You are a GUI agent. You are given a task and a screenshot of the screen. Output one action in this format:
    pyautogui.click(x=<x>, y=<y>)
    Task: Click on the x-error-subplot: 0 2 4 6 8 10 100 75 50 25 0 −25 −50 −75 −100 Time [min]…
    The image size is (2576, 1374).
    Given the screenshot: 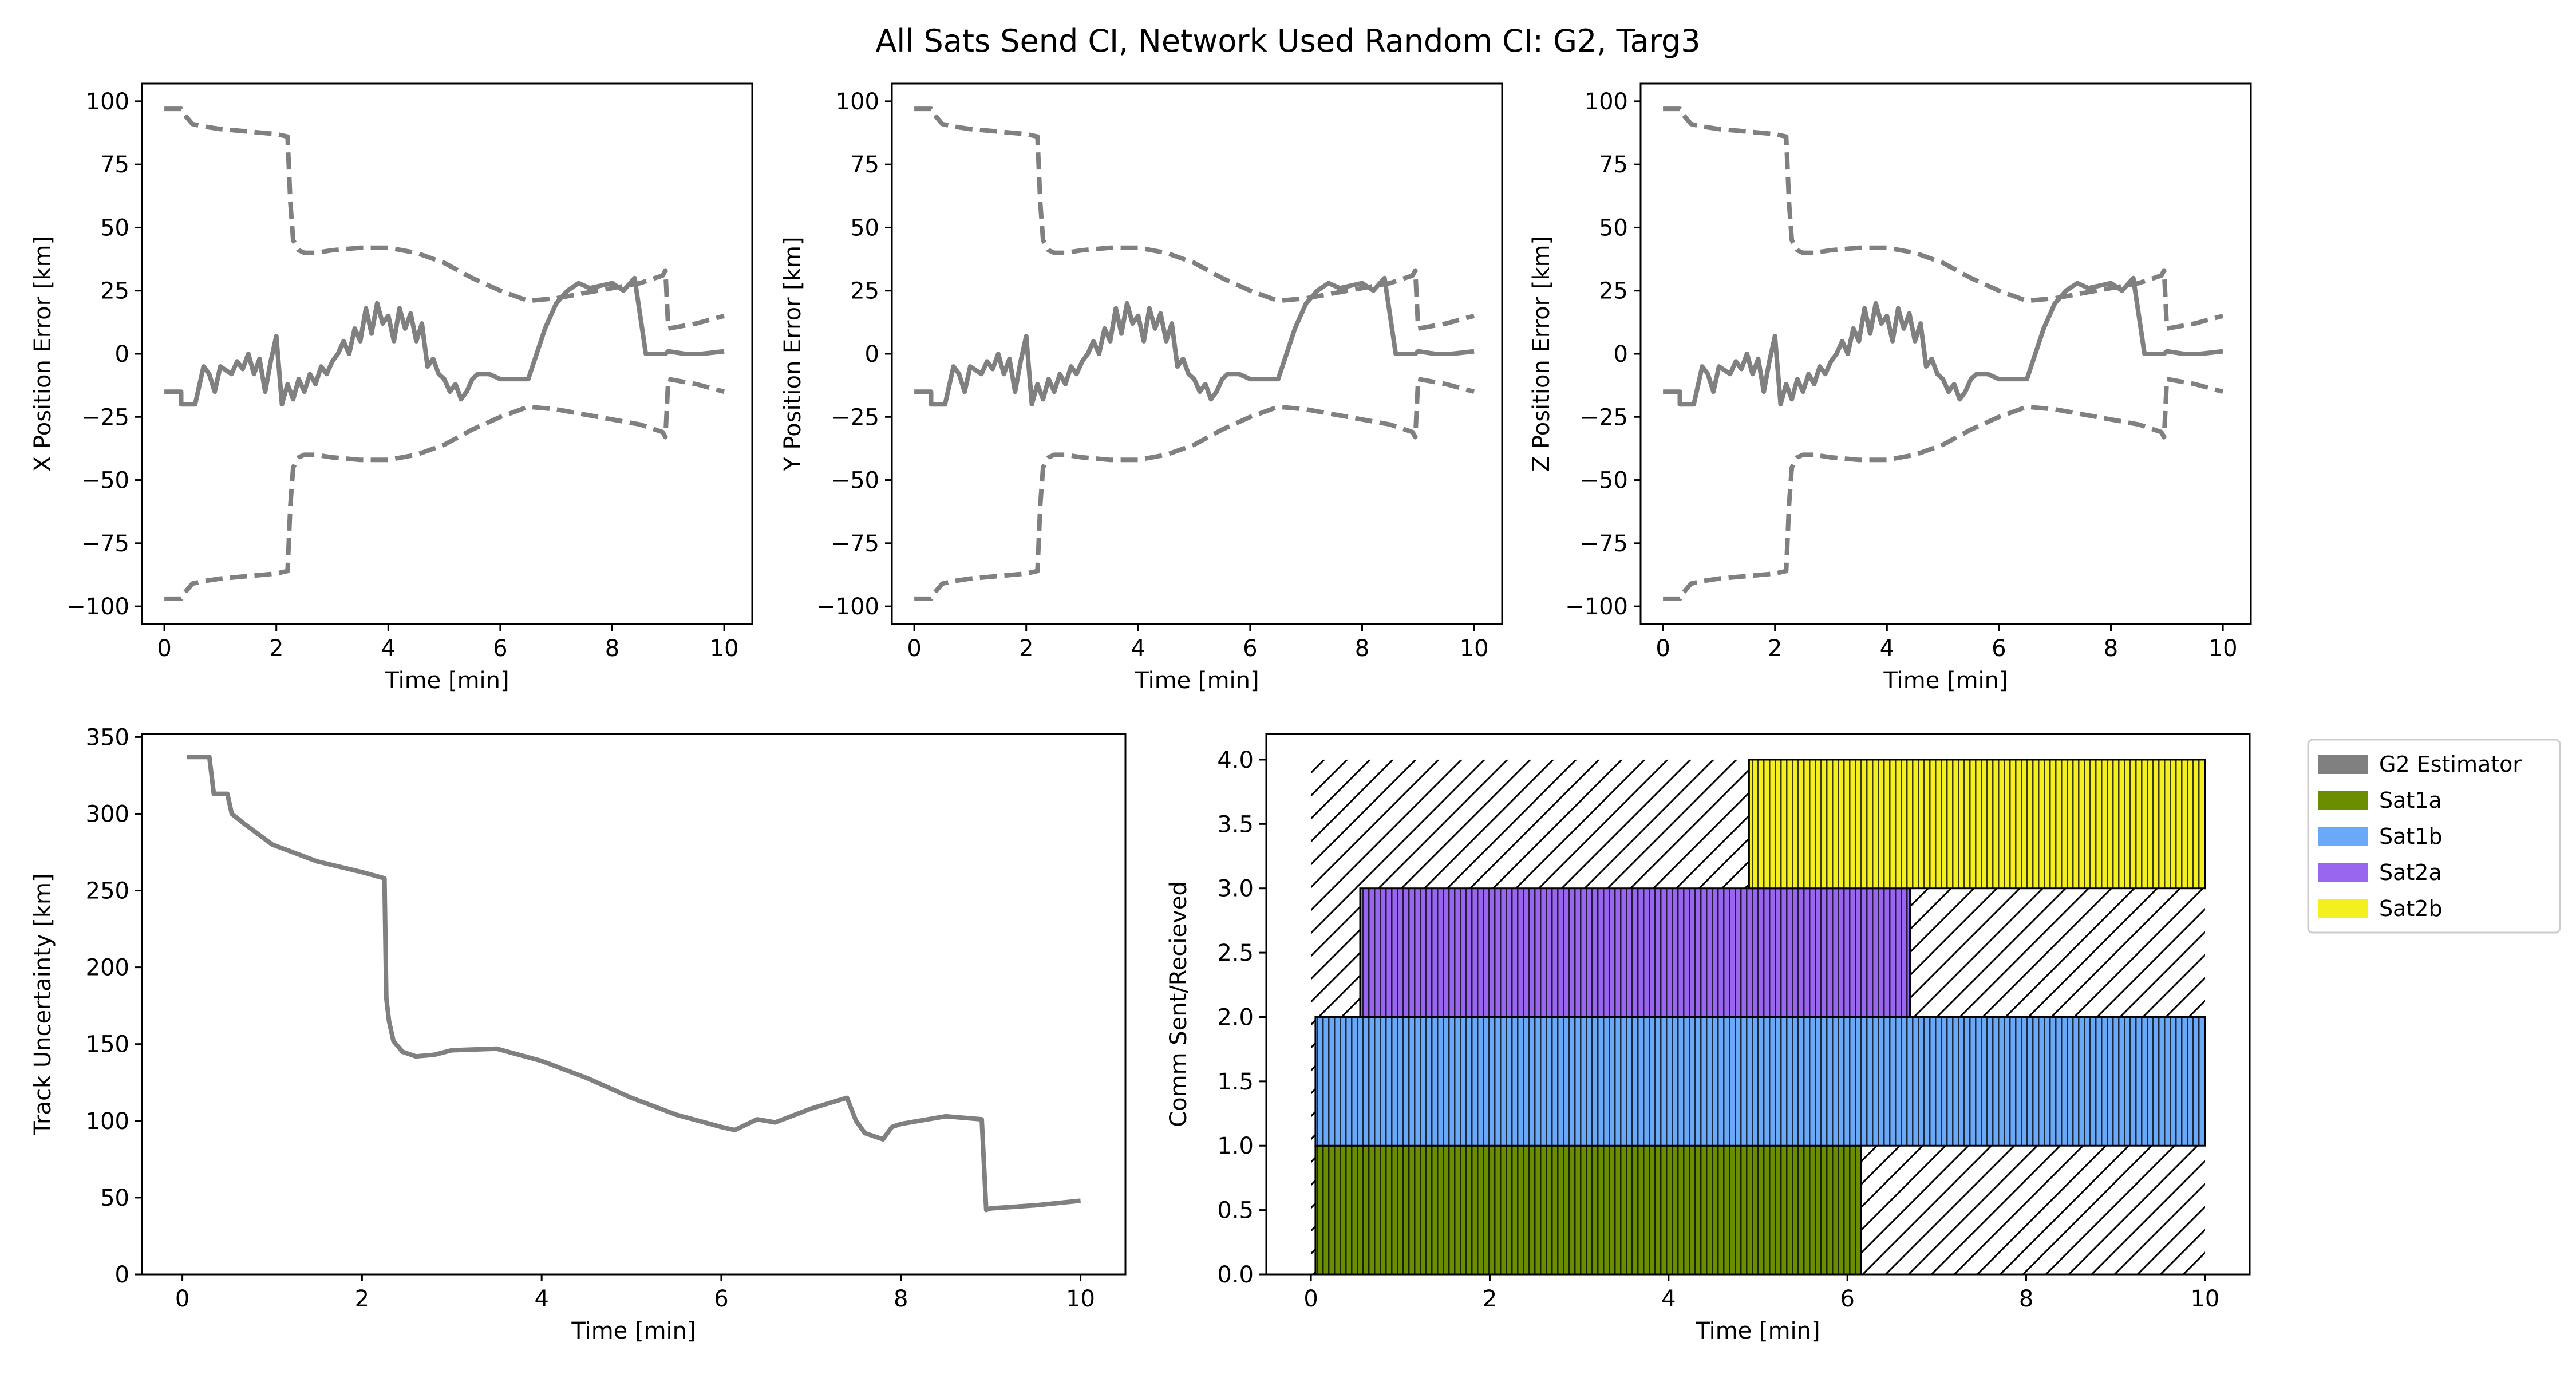 What is the action you would take?
    pyautogui.click(x=391, y=388)
    